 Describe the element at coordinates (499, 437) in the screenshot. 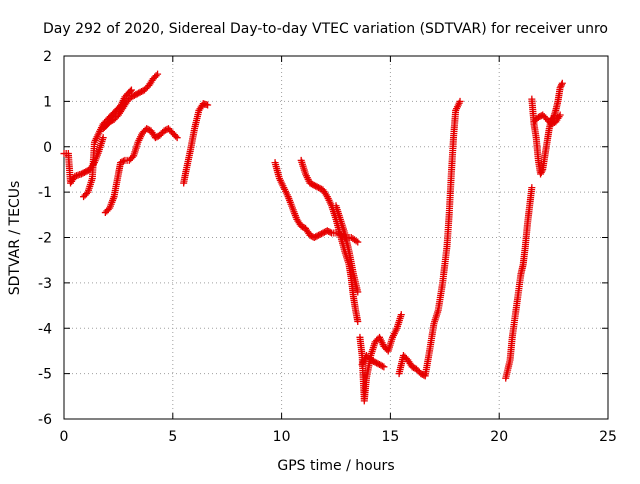

I see `x-tick-label: 20` at that location.